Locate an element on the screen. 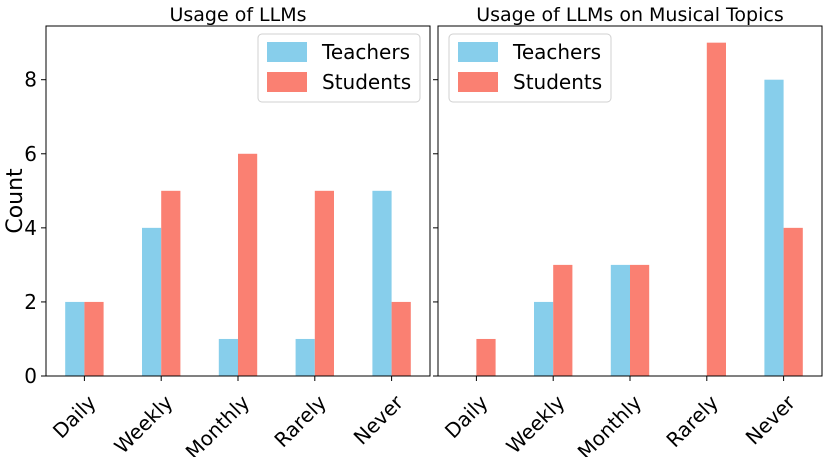 Image resolution: width=830 pixels, height=461 pixels. bar-teachers-rarely is located at coordinates (305, 357).